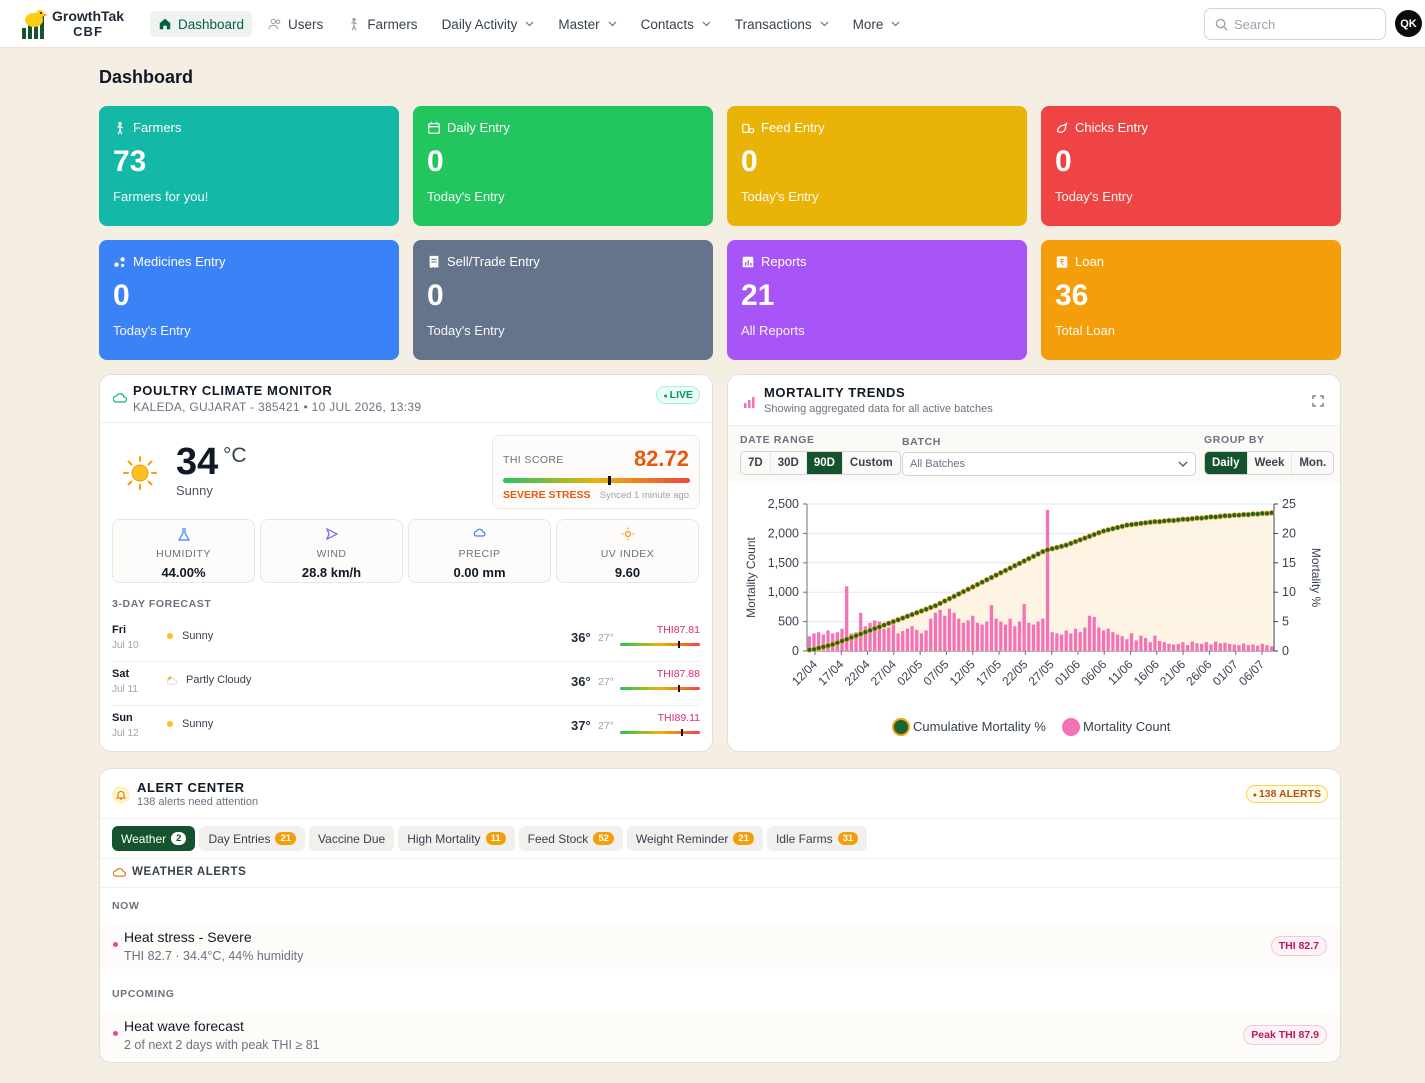 This screenshot has width=1425, height=1083. Describe the element at coordinates (162, 604) in the screenshot. I see `forecast-title: 3-DAY FORECAST` at that location.